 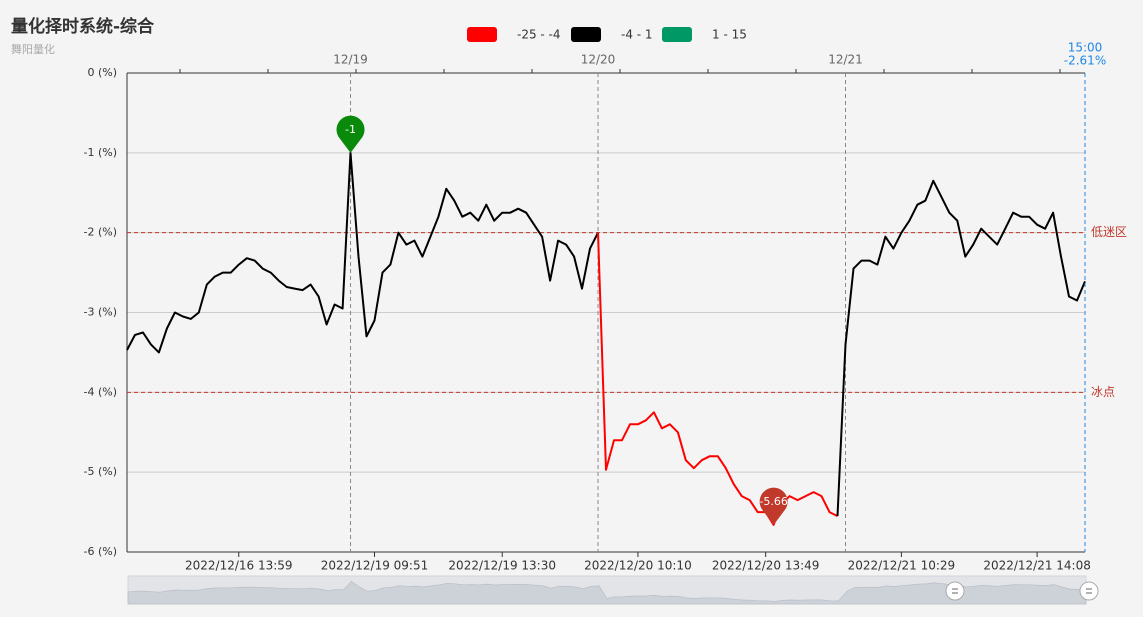 What do you see at coordinates (502, 566) in the screenshot?
I see `x-tick-label: 2022/12/19 13:30` at bounding box center [502, 566].